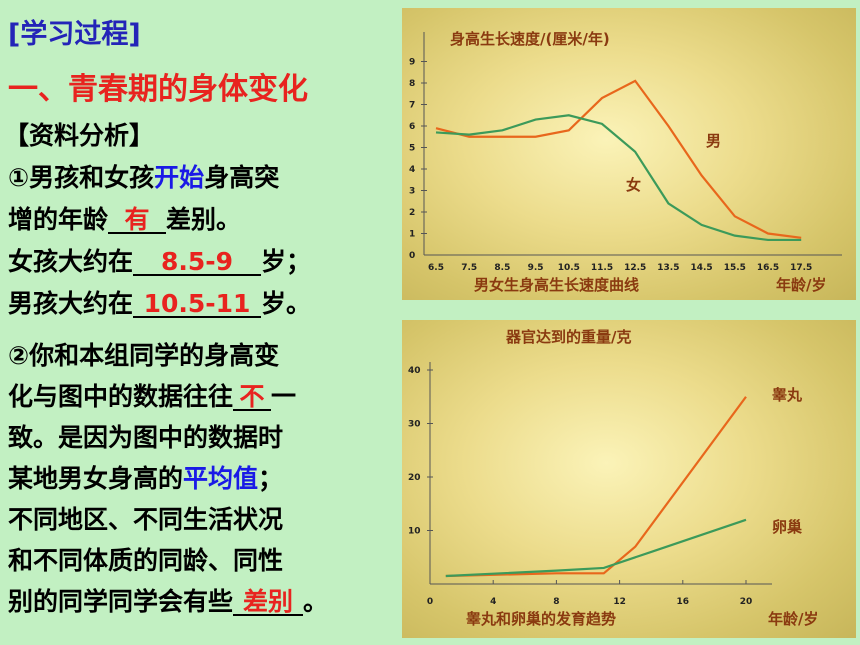 The image size is (860, 645). I want to click on q2-line-2: 化与图中的数据往往不一, so click(152, 396).